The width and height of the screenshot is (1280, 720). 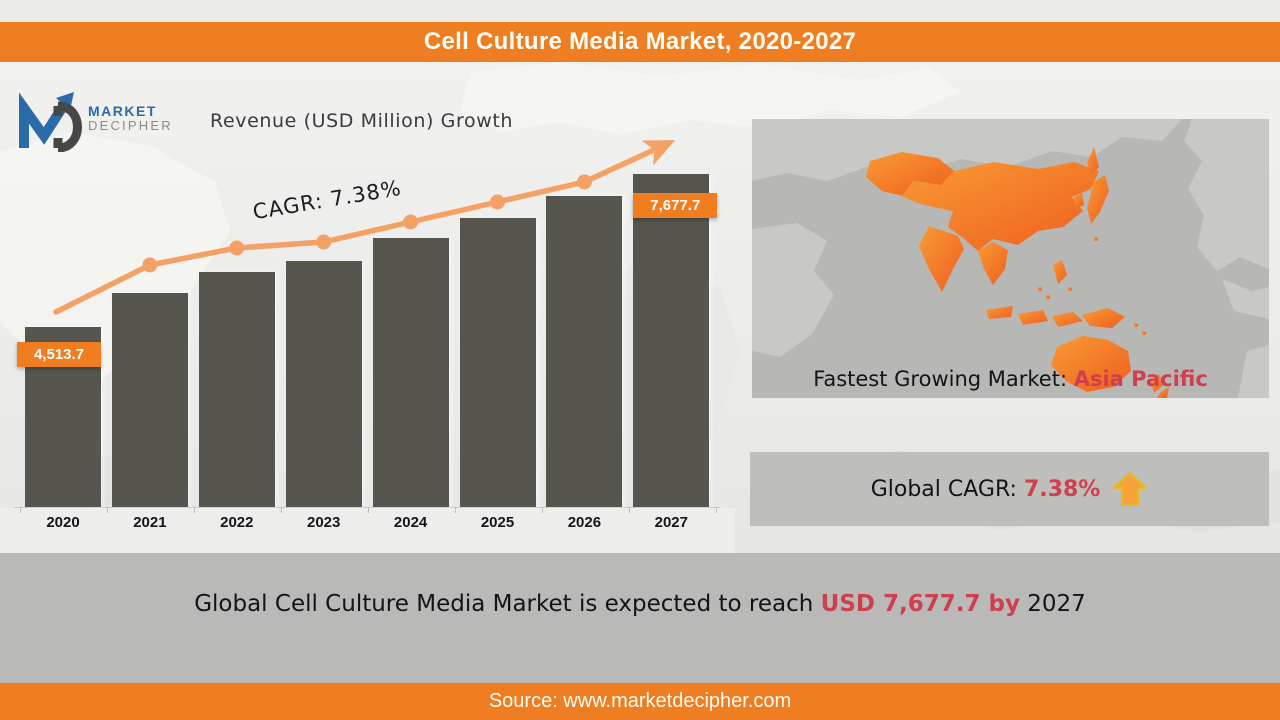 I want to click on logo: MARKET DECIPHER, so click(x=103, y=121).